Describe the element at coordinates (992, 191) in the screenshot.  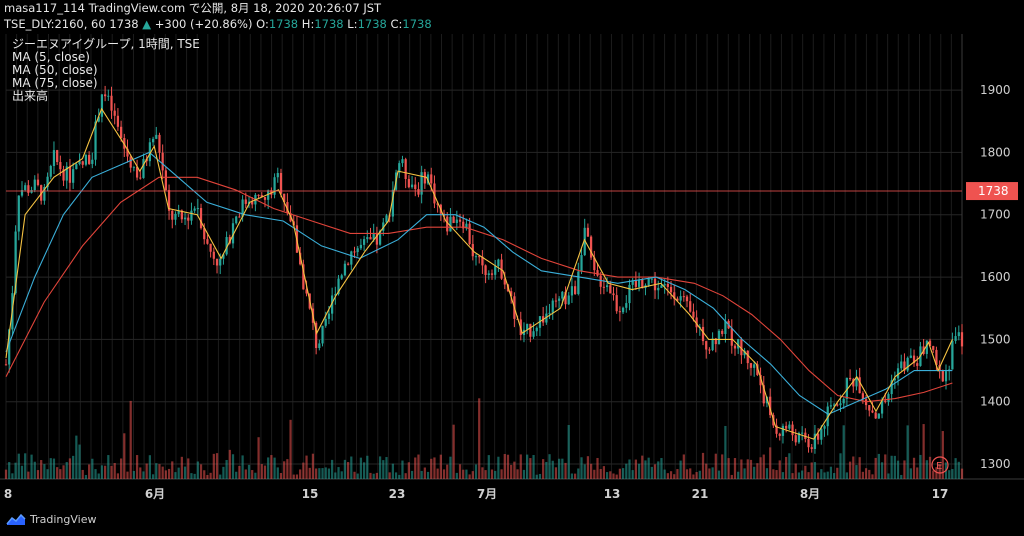
I see `last-price-badge` at that location.